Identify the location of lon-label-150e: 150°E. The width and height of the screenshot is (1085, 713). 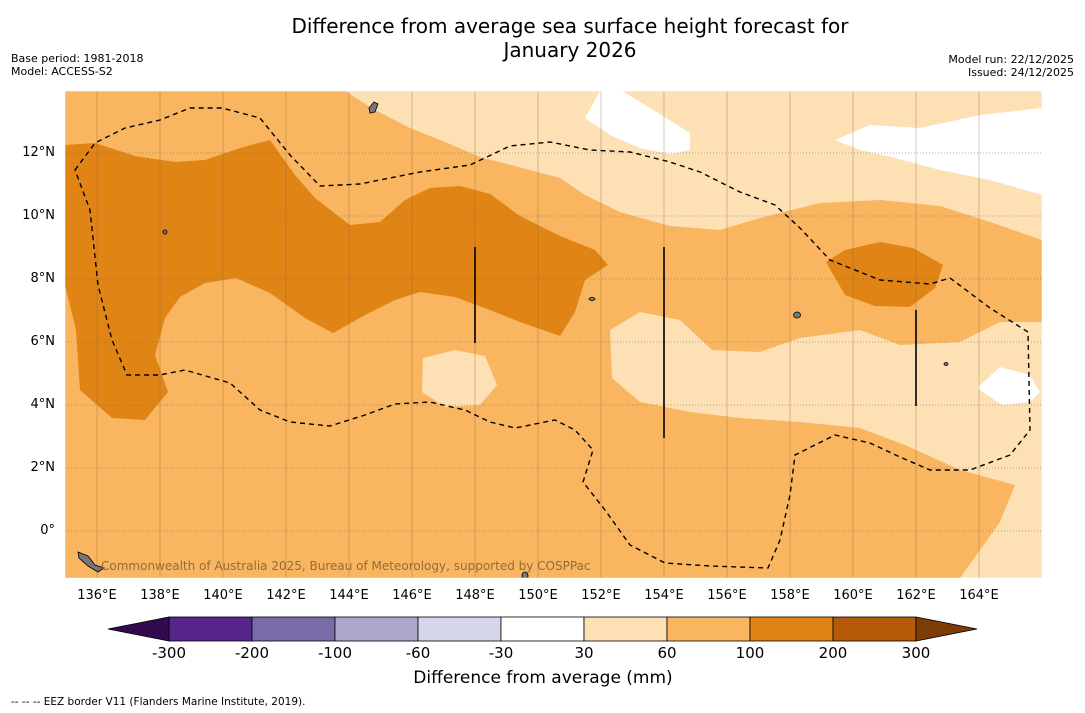
(538, 595).